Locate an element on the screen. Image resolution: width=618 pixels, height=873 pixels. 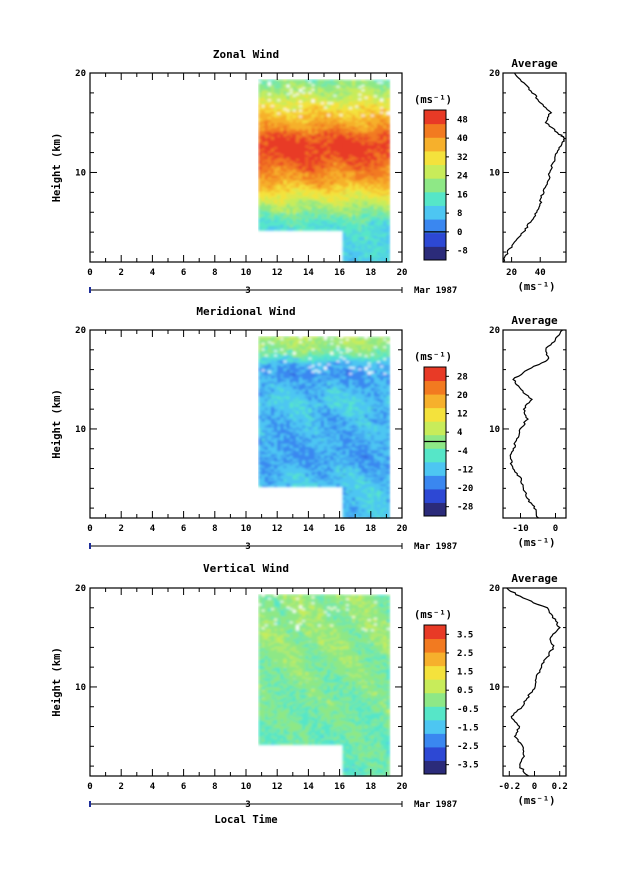
colorbar-tick-label: -20 is located at coordinates (465, 489).